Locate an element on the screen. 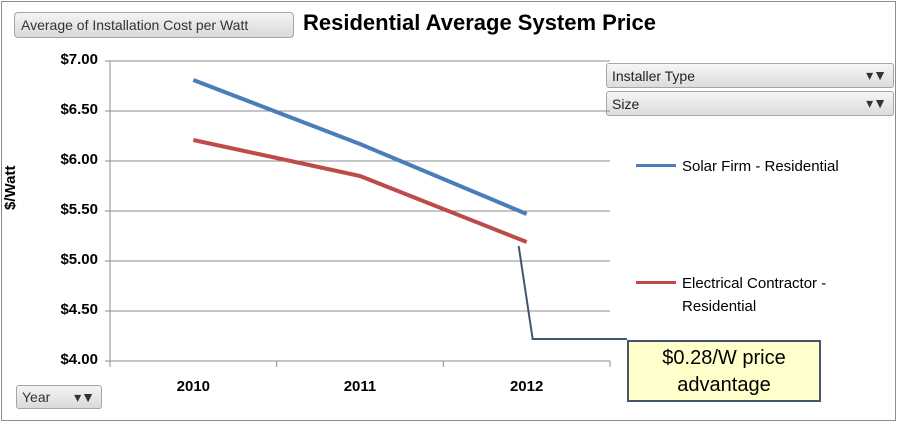  callout-line-2: advantage is located at coordinates (724, 385).